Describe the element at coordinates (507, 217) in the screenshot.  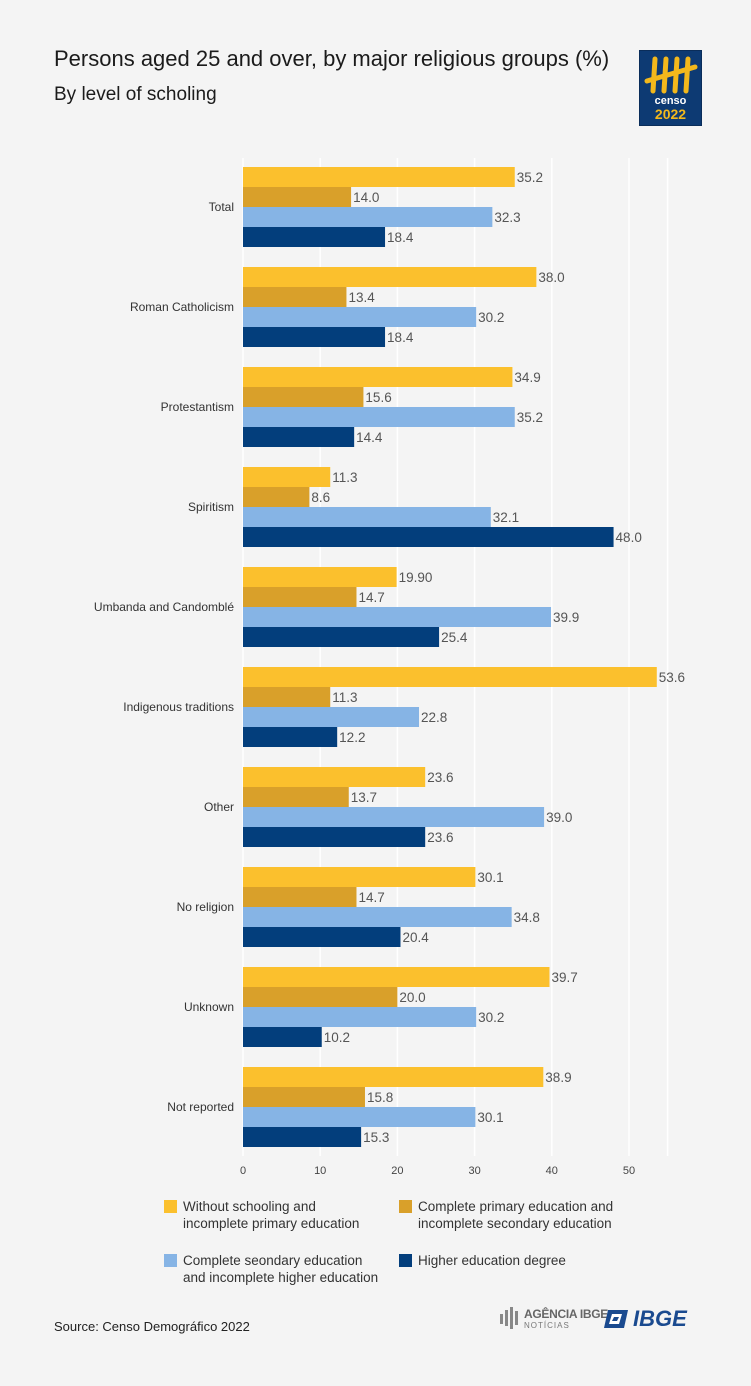
I see `bar-value-label: 32.3` at that location.